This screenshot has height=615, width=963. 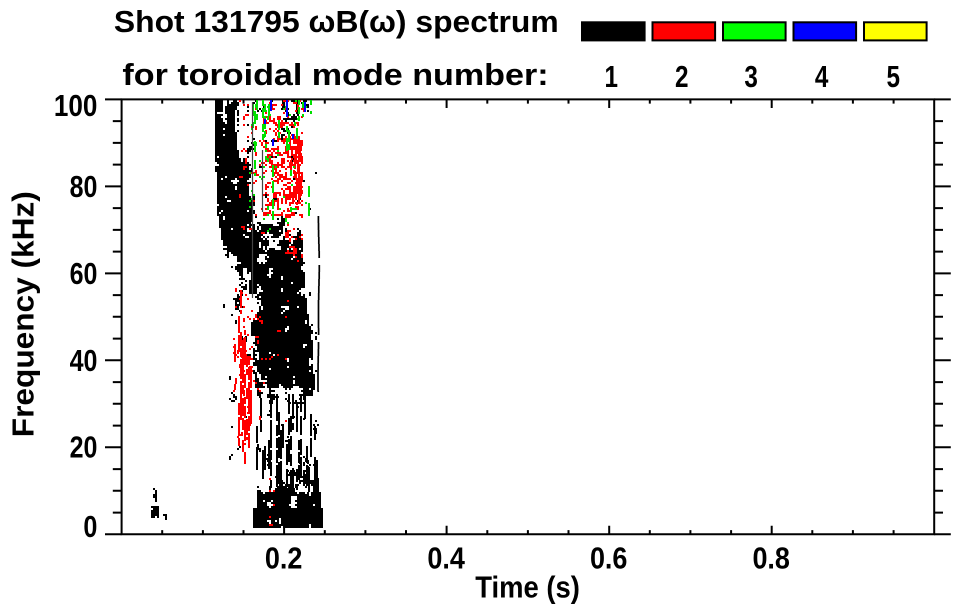 What do you see at coordinates (609, 558) in the screenshot?
I see `svg-text: 0.6` at bounding box center [609, 558].